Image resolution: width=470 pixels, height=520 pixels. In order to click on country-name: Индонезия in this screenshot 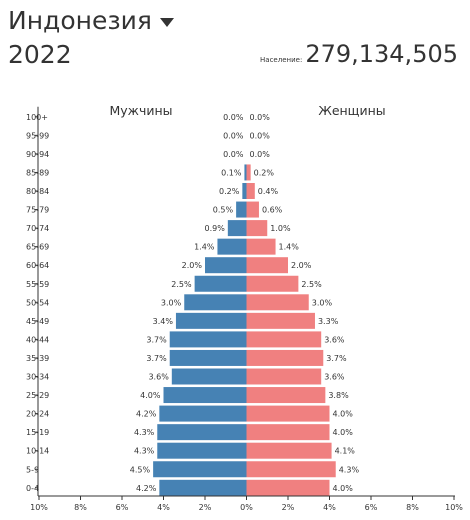, I will do `click(80, 20)`.